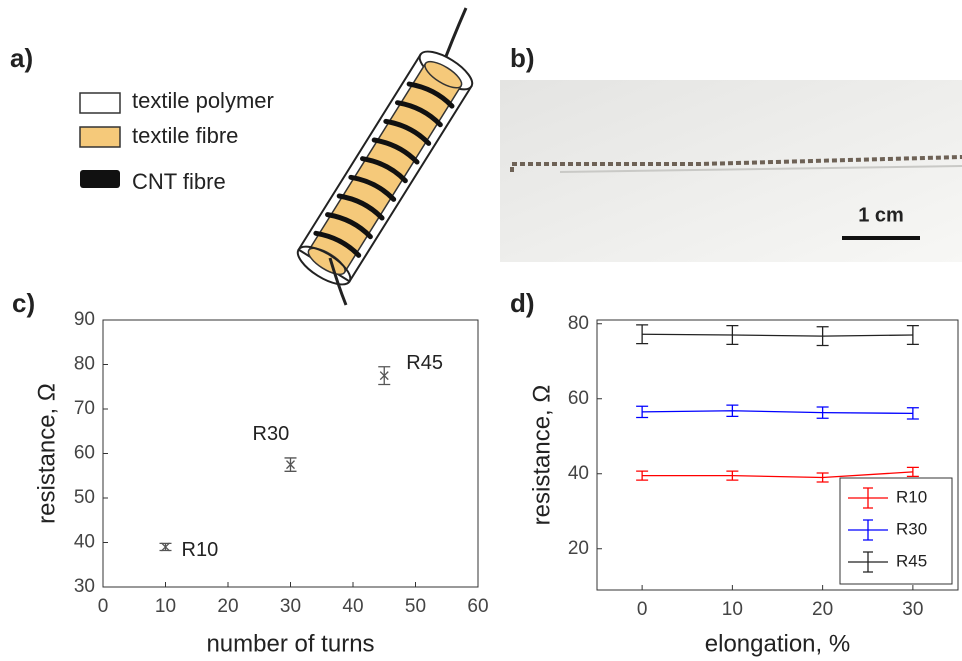 This screenshot has height=661, width=962. I want to click on fibre-diagram, so click(385, 156).